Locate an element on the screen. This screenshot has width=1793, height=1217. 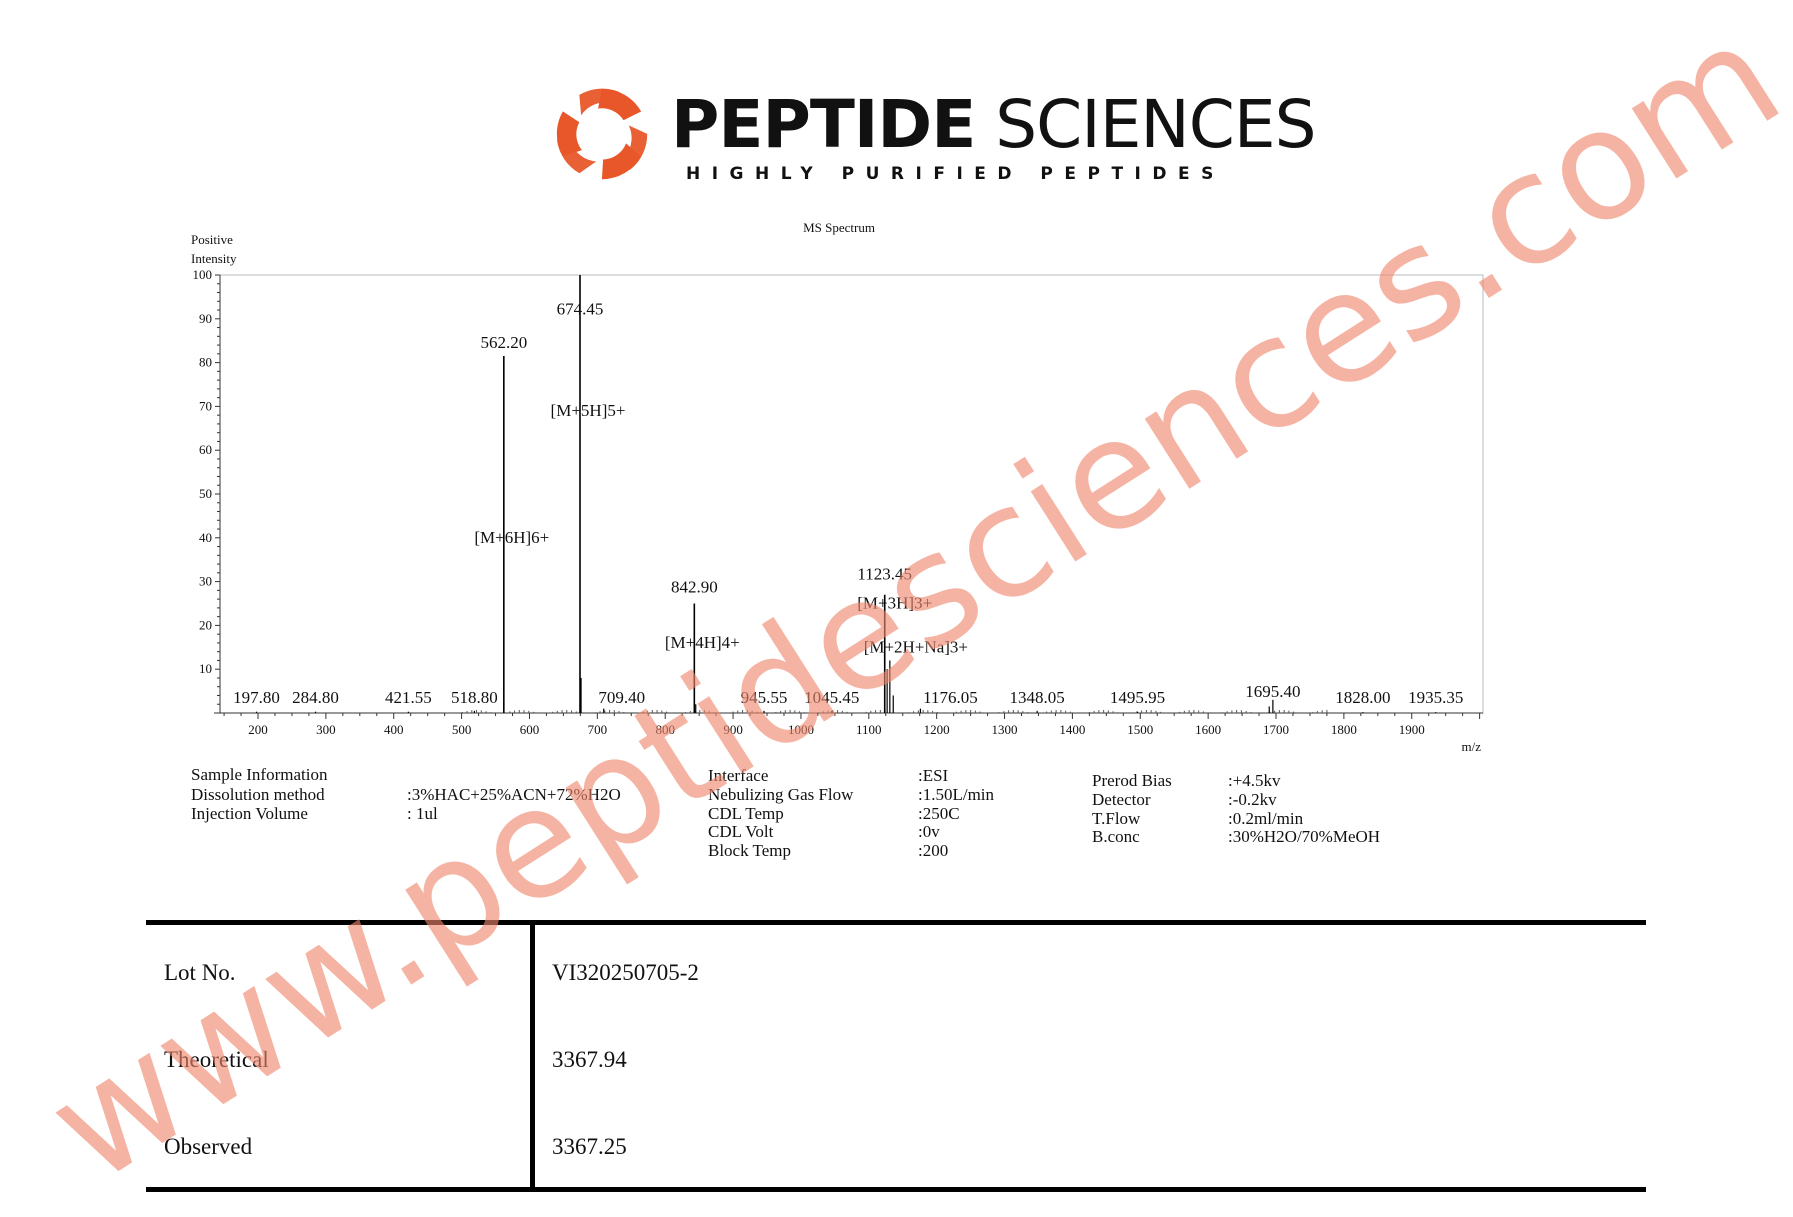
peak-label: 421.55 is located at coordinates (408, 697).